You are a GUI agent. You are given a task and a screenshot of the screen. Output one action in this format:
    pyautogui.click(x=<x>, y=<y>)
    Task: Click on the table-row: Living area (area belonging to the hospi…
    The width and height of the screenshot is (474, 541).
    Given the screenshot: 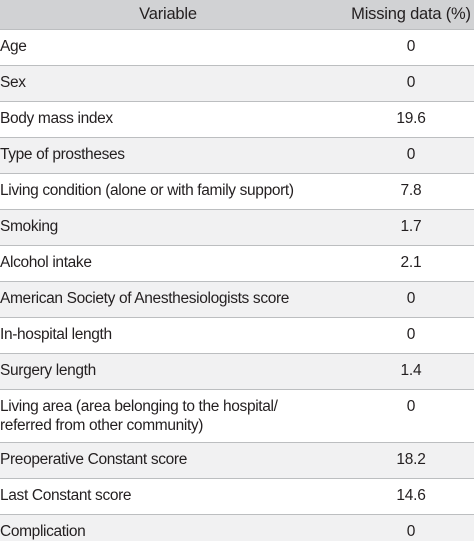 What is the action you would take?
    pyautogui.click(x=237, y=416)
    